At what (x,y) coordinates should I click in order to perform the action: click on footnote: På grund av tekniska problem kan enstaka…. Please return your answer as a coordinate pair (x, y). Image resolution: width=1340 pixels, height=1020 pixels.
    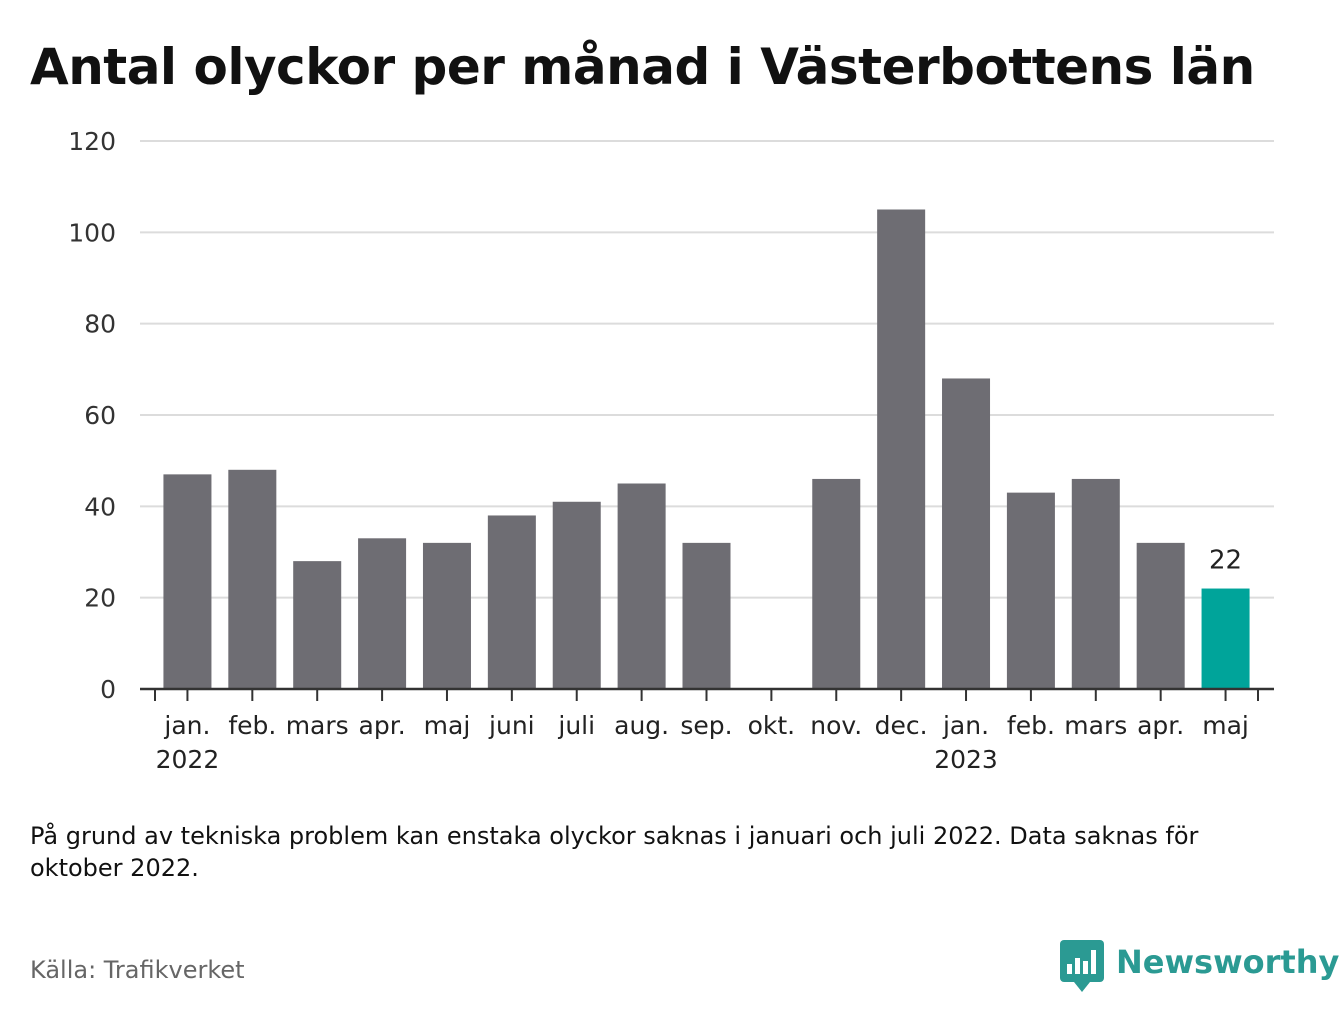
    Looking at the image, I should click on (614, 852).